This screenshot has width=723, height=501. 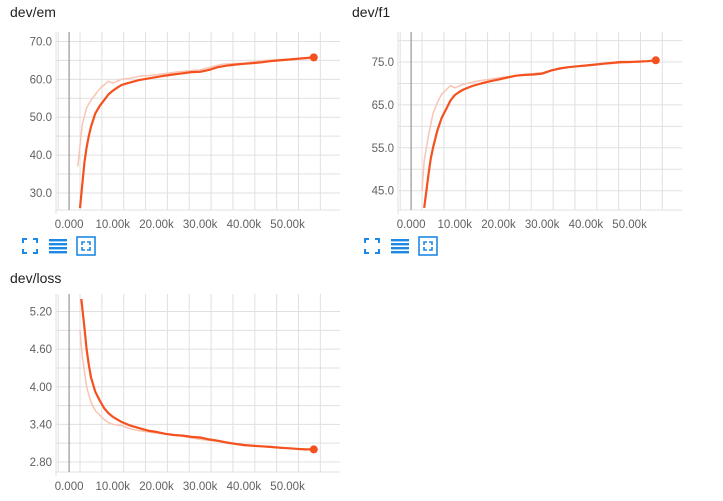 I want to click on y-tick-label: 50.0, so click(x=41, y=118).